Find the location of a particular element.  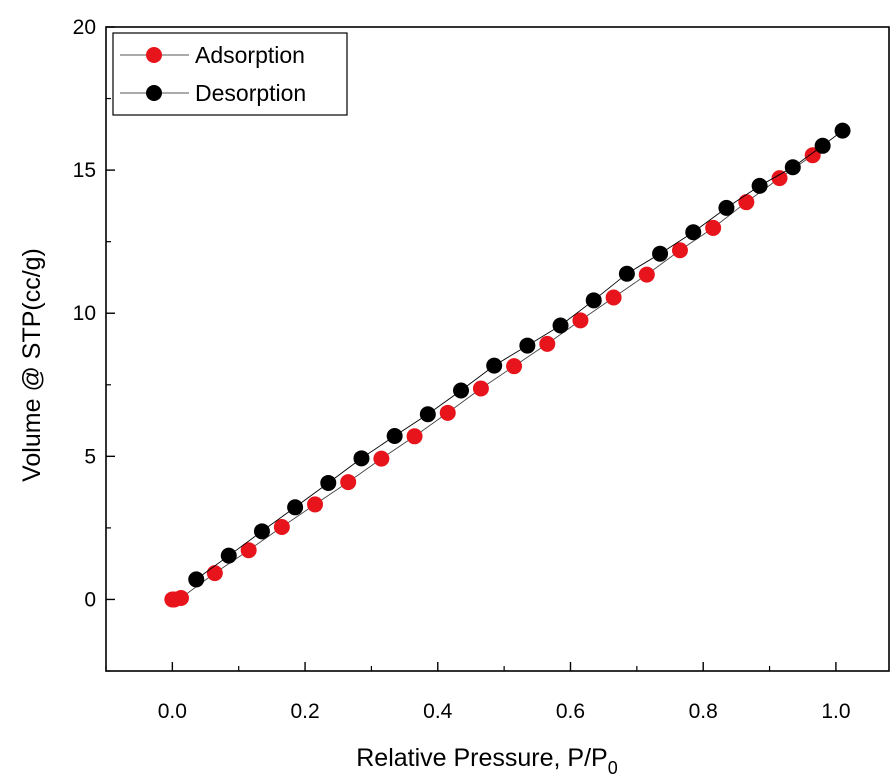

y-tick-label: 20 is located at coordinates (84, 27).